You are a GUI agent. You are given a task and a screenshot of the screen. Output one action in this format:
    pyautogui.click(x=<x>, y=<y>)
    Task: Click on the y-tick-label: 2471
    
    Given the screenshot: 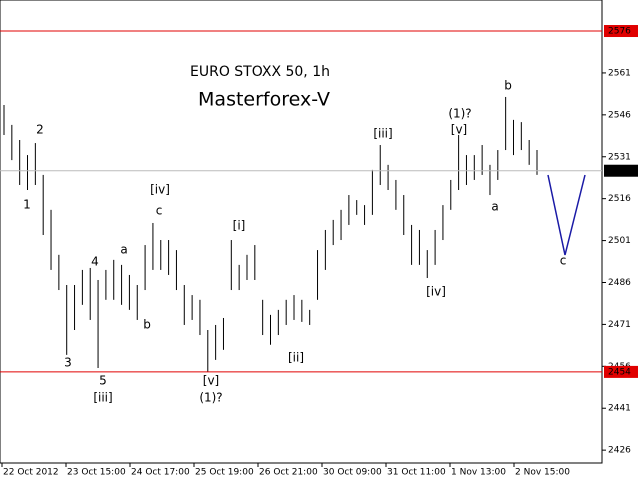 What is the action you would take?
    pyautogui.click(x=619, y=325)
    